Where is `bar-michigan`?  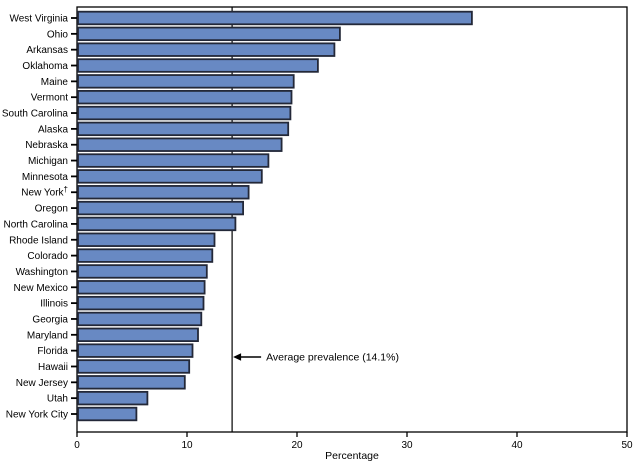 bar-michigan is located at coordinates (173, 160).